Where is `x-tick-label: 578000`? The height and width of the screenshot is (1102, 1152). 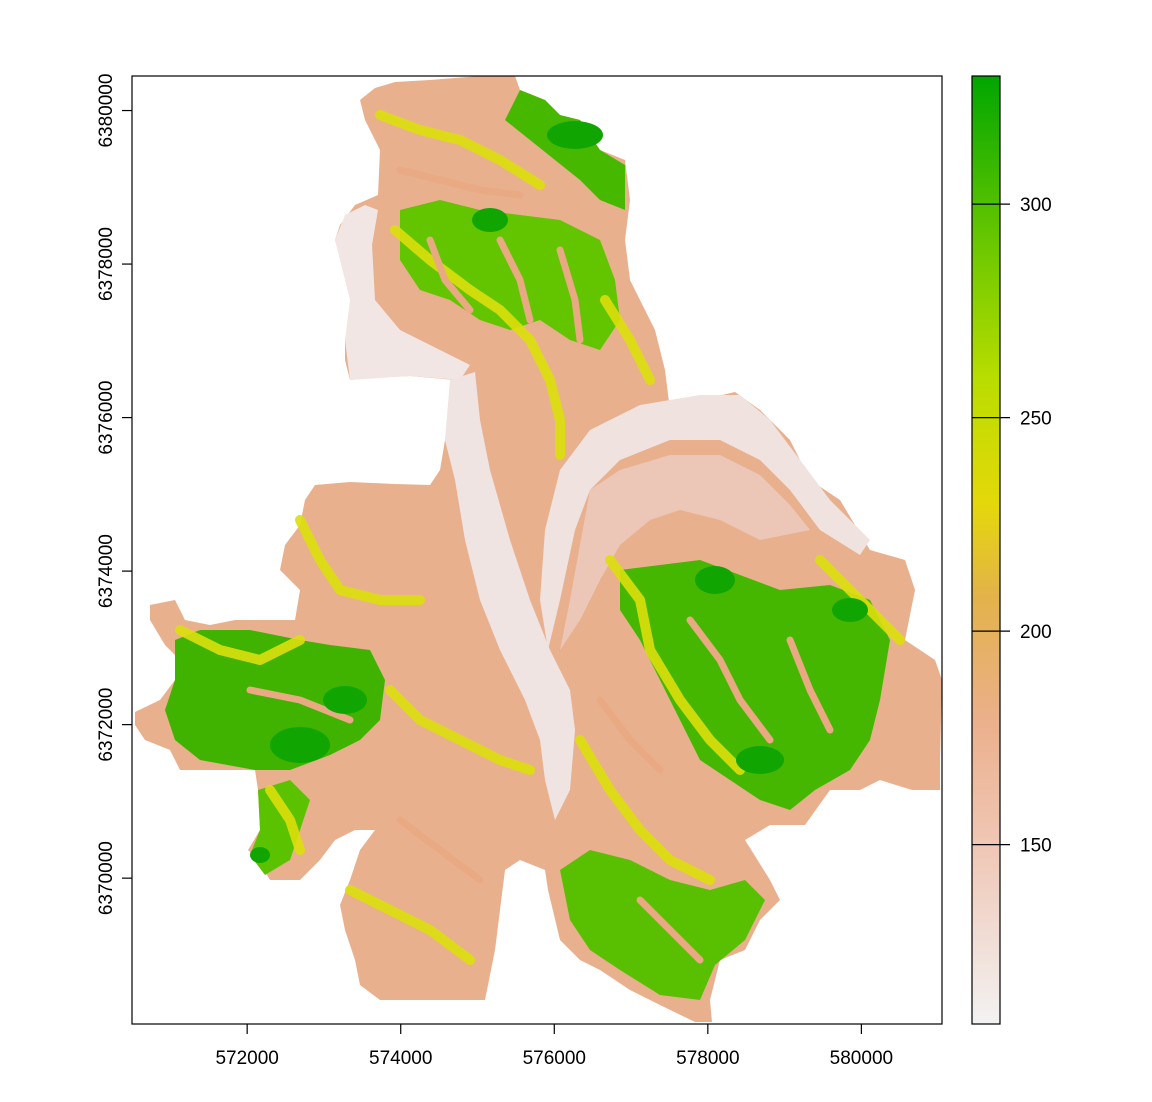 x-tick-label: 578000 is located at coordinates (707, 1058).